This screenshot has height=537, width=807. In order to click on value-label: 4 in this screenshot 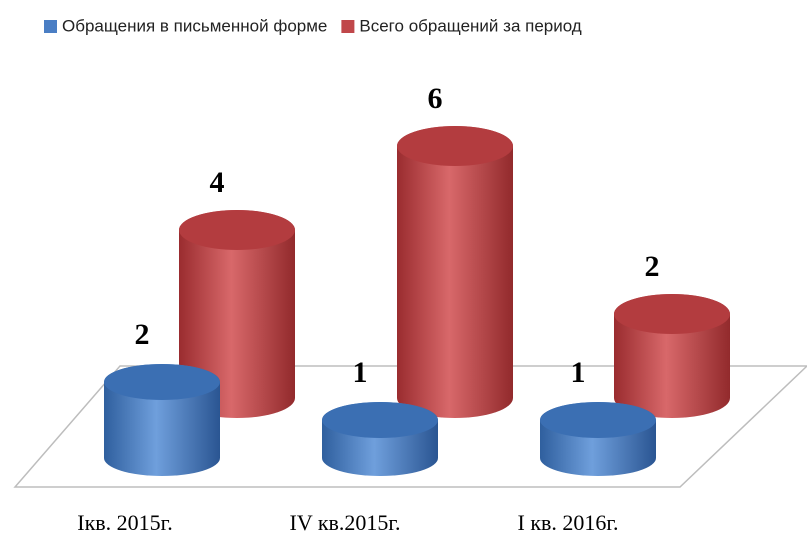, I will do `click(217, 182)`.